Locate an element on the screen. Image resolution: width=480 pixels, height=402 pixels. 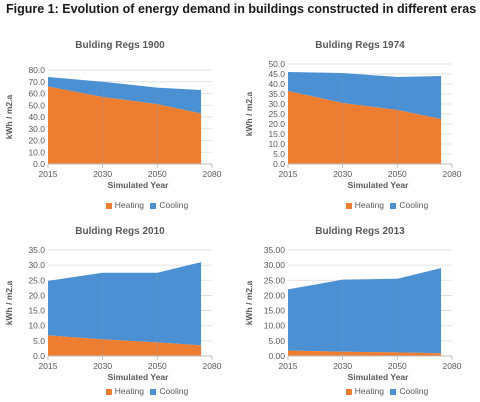
y-tick-label: 70.0 is located at coordinates (36, 82).